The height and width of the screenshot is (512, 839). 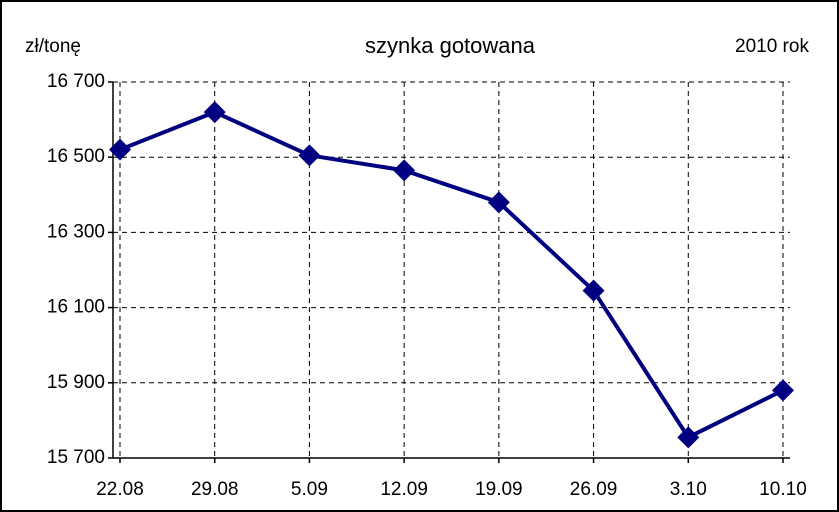 What do you see at coordinates (76, 81) in the screenshot?
I see `y-tick-label: 16 700` at bounding box center [76, 81].